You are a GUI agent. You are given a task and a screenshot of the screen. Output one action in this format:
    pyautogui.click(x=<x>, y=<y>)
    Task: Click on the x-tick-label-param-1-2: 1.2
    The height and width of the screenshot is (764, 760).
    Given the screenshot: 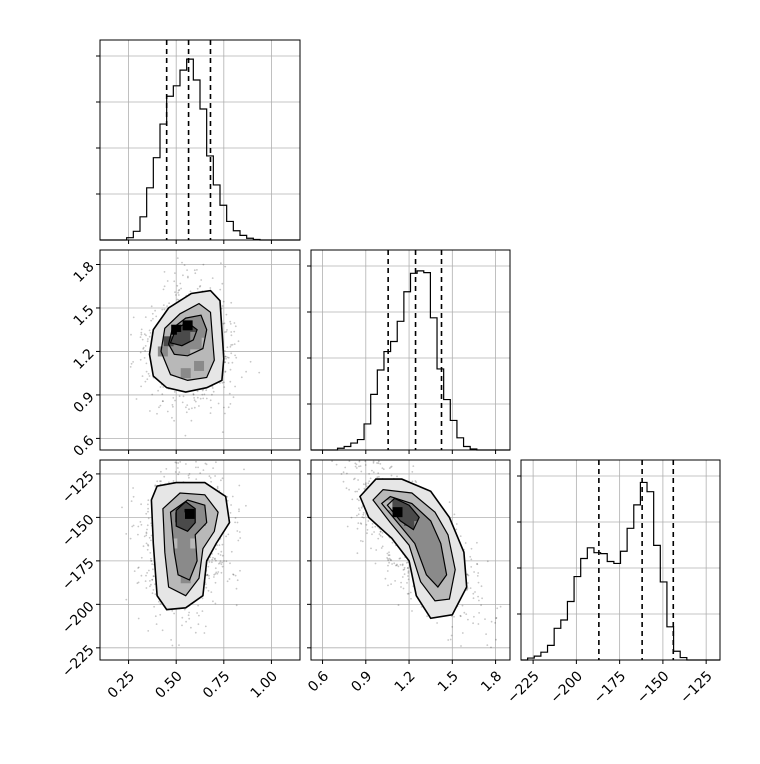 What is the action you would take?
    pyautogui.click(x=405, y=681)
    